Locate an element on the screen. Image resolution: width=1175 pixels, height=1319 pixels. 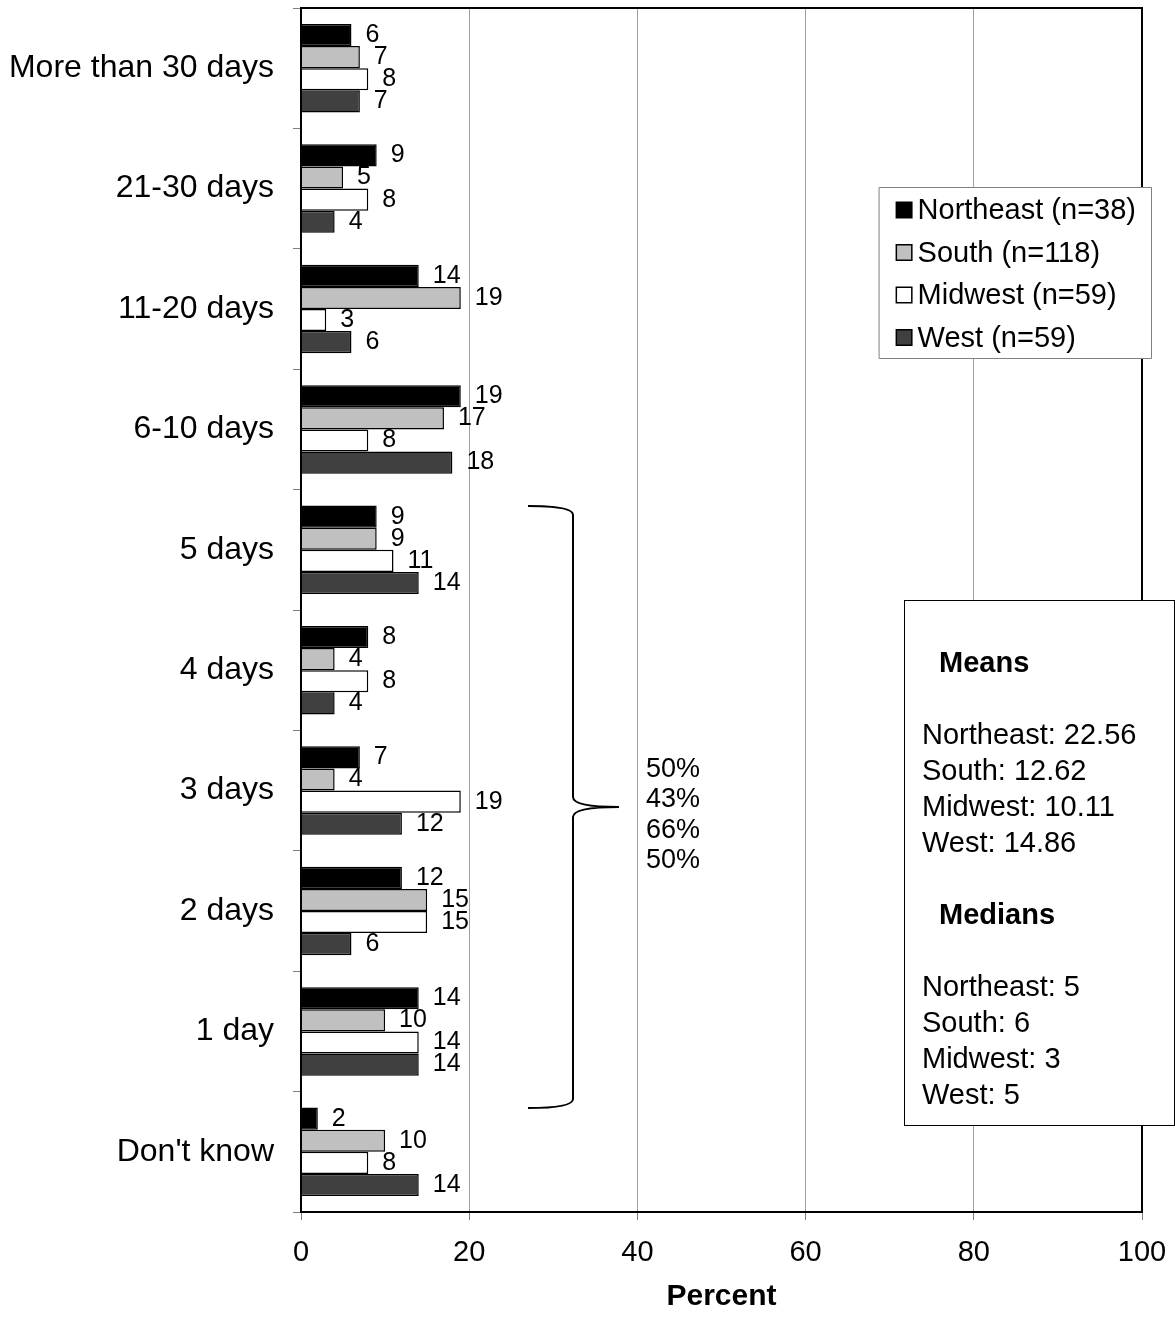
legend-label: West (n=59) is located at coordinates (996, 336).